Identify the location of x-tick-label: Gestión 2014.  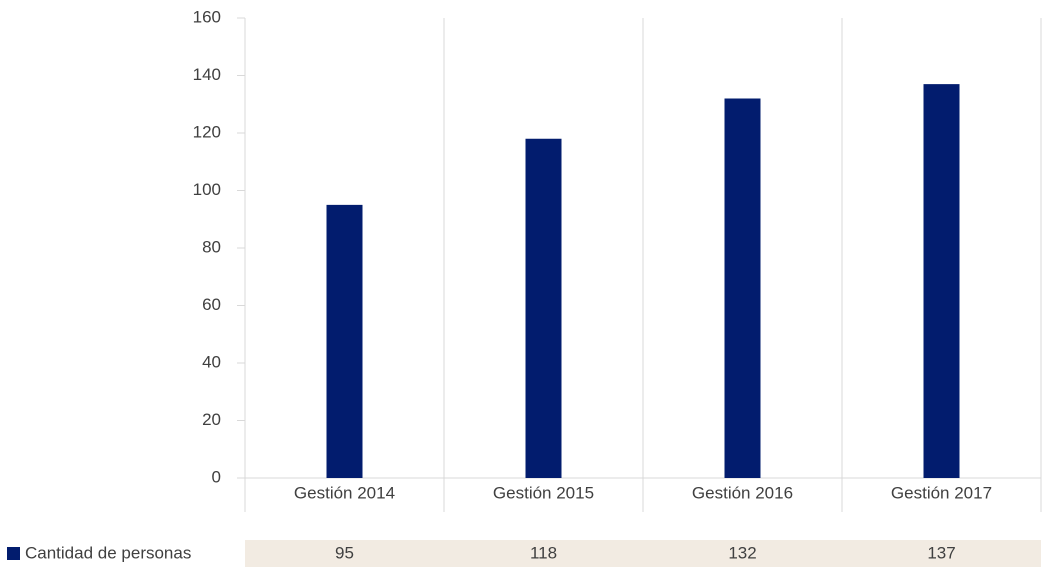
(344, 492).